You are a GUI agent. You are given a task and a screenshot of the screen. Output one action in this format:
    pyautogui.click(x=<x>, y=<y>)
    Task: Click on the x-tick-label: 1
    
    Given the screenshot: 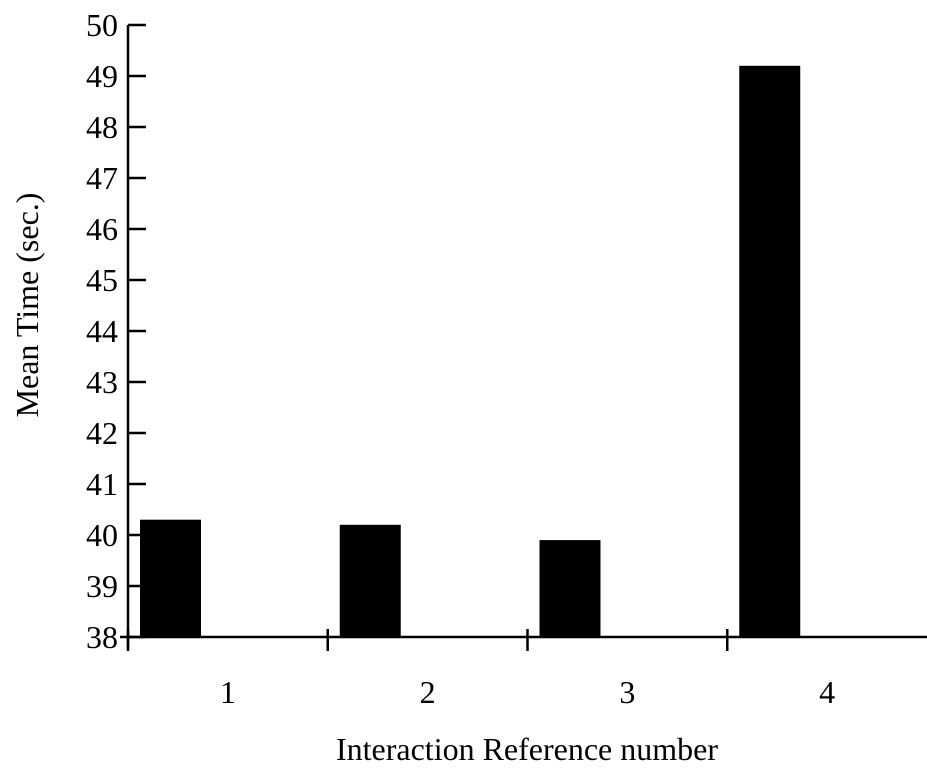 What is the action you would take?
    pyautogui.click(x=228, y=692)
    